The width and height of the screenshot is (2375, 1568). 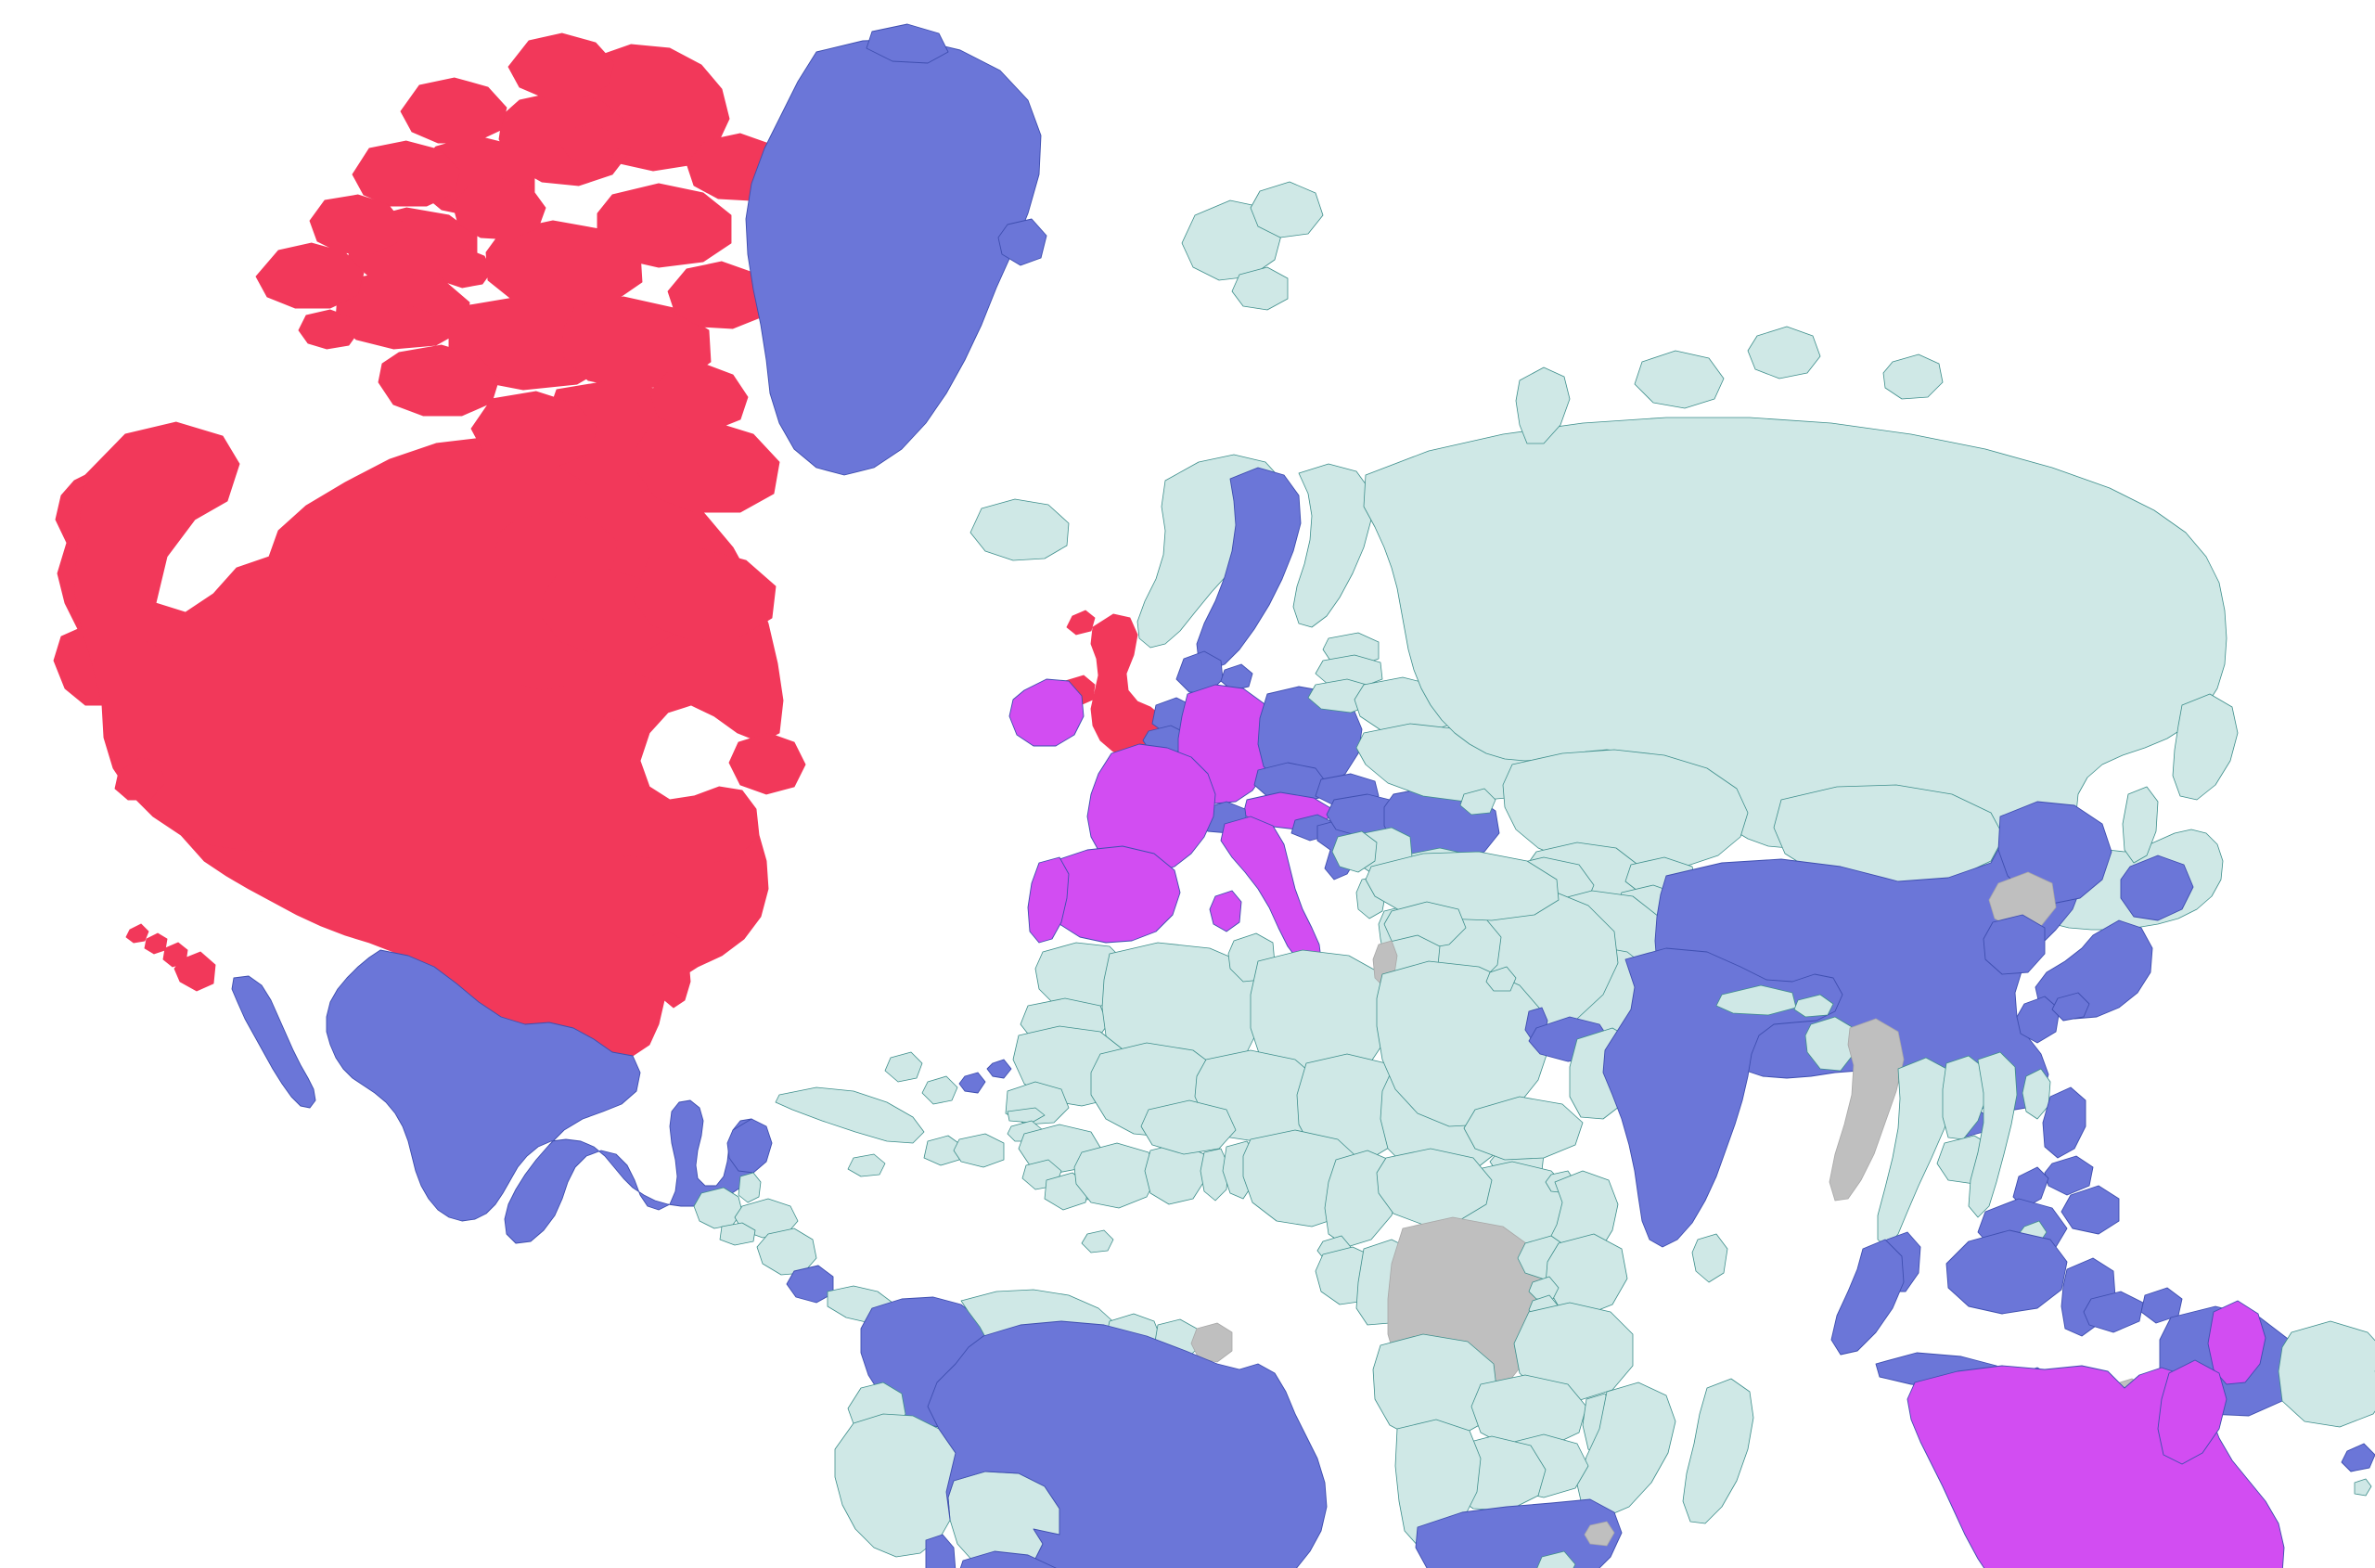 What do you see at coordinates (903, 1067) in the screenshot?
I see `country-bahamas` at bounding box center [903, 1067].